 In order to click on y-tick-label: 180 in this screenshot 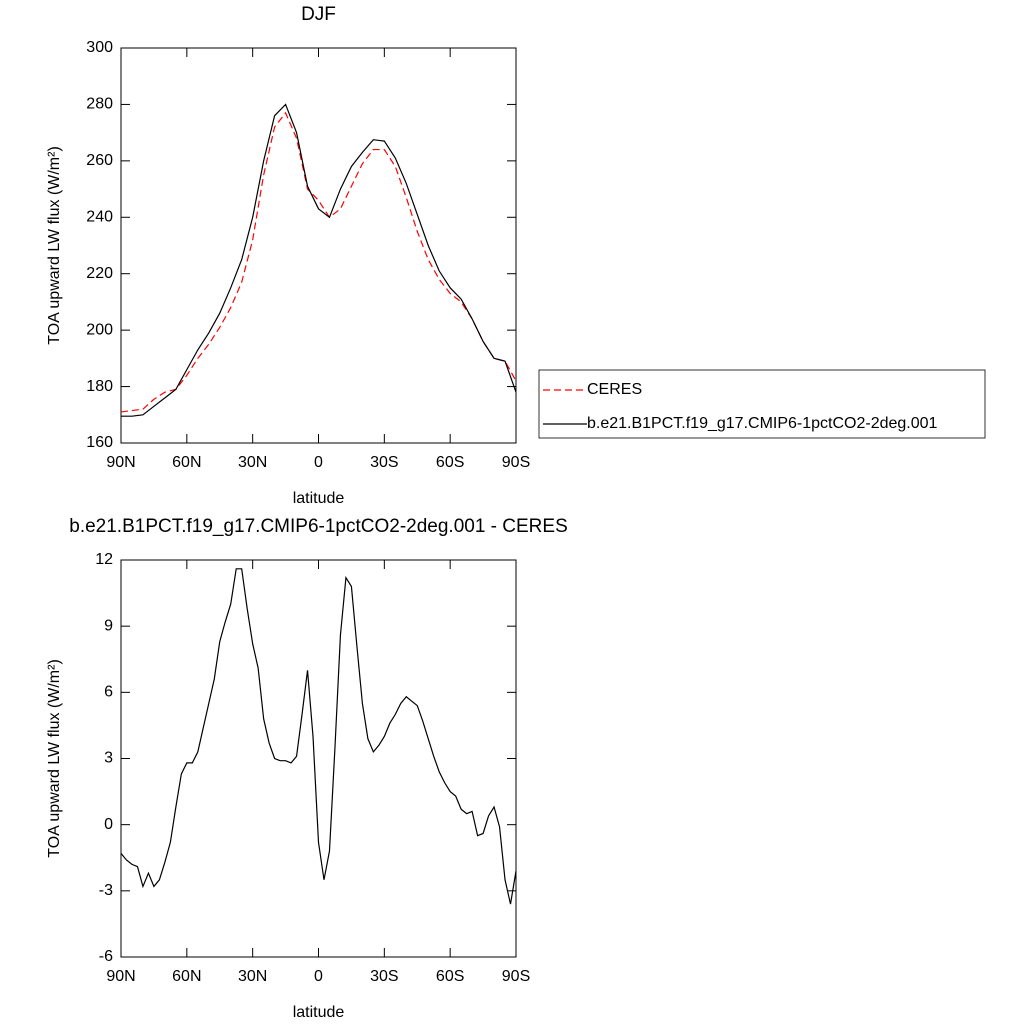, I will do `click(99, 386)`.